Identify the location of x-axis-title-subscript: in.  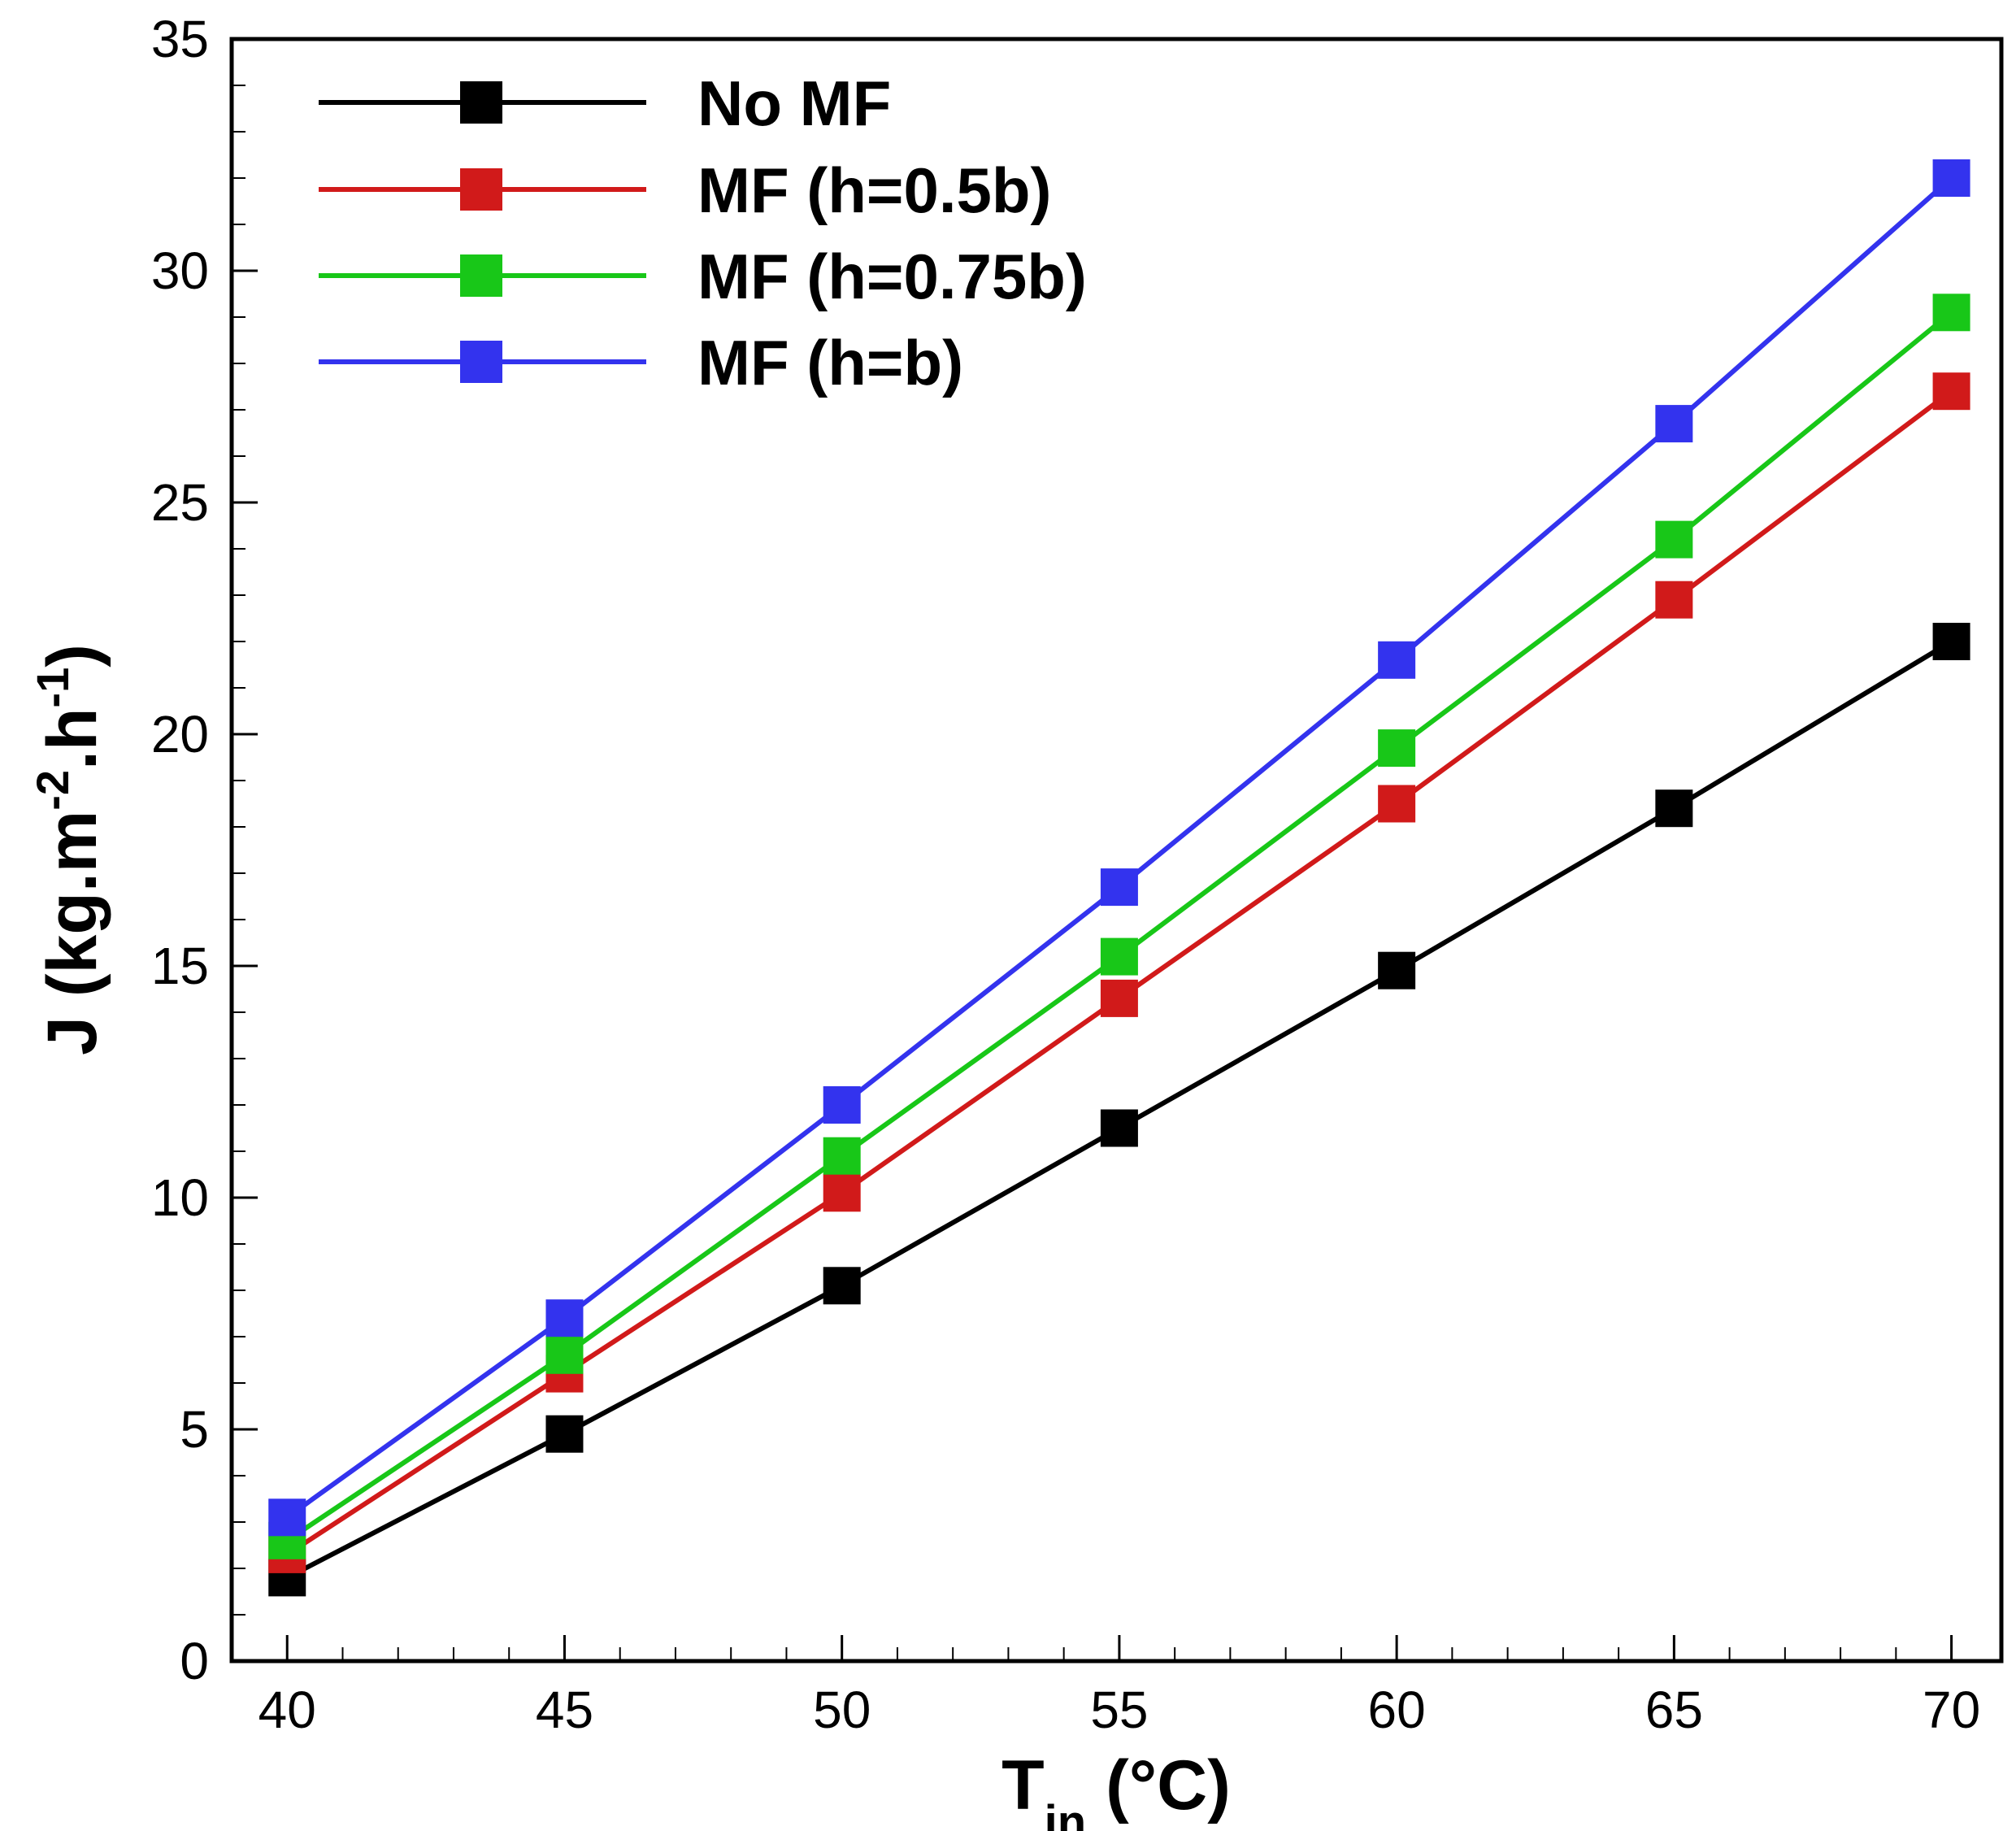
(1066, 1813).